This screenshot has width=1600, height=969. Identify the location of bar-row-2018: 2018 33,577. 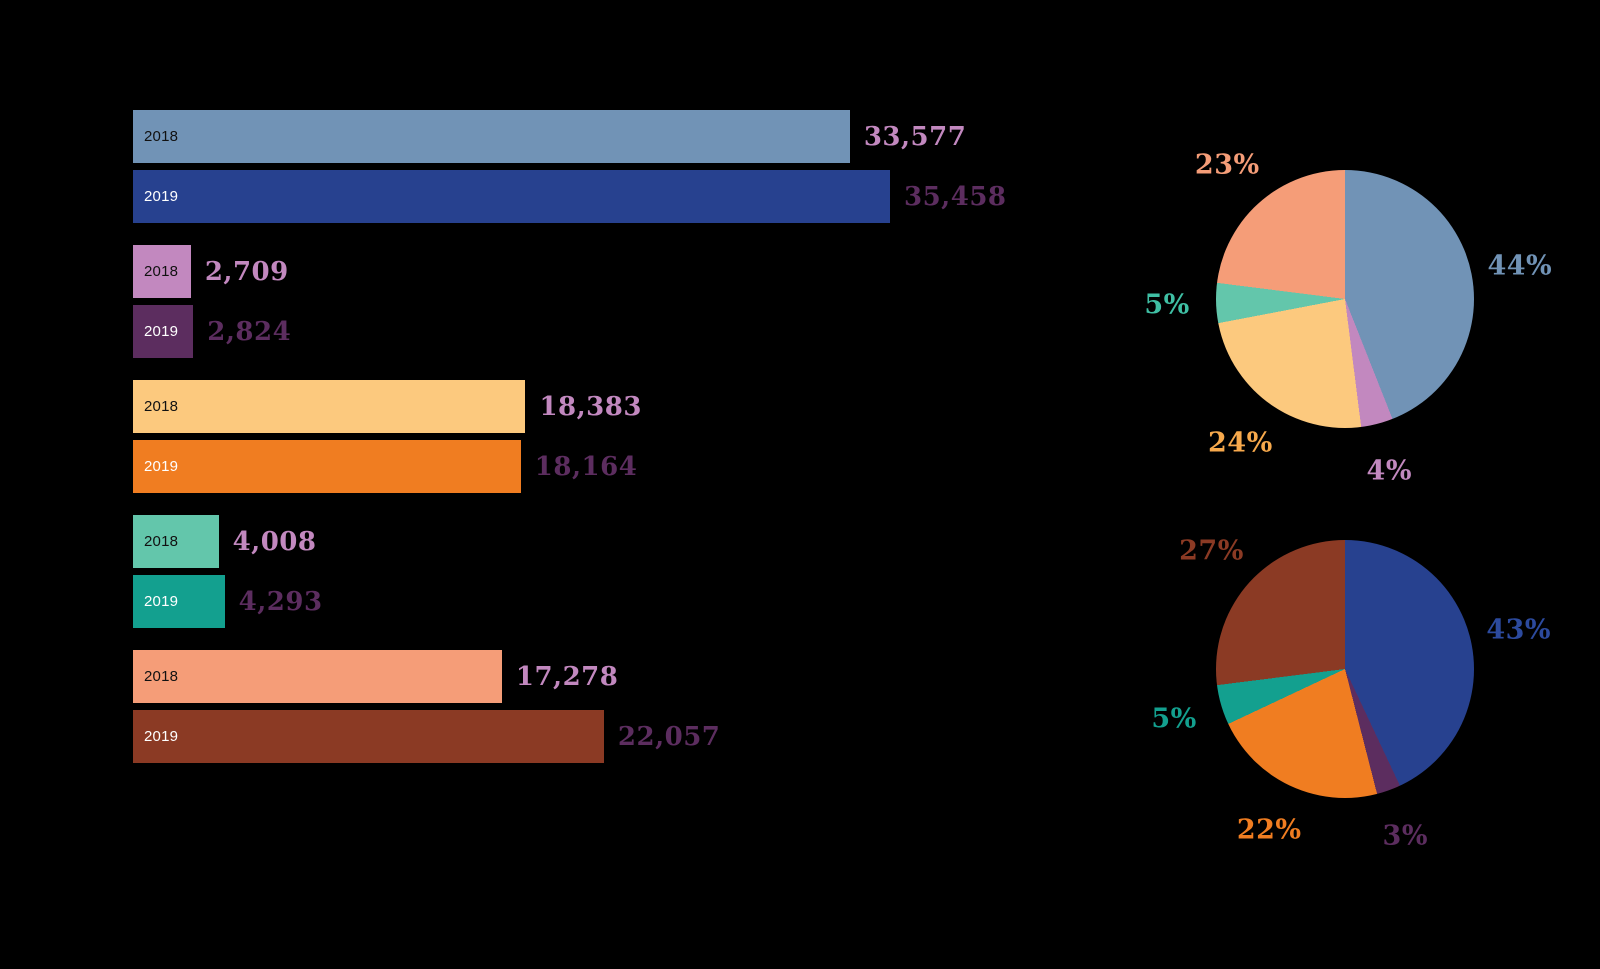
(603, 136).